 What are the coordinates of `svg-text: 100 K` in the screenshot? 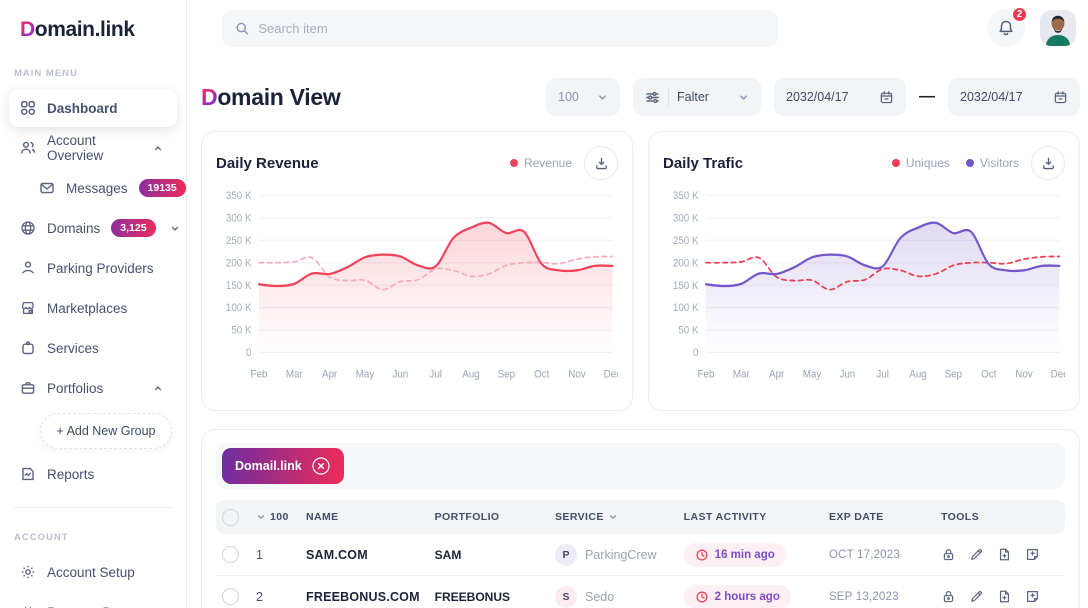 It's located at (686, 309).